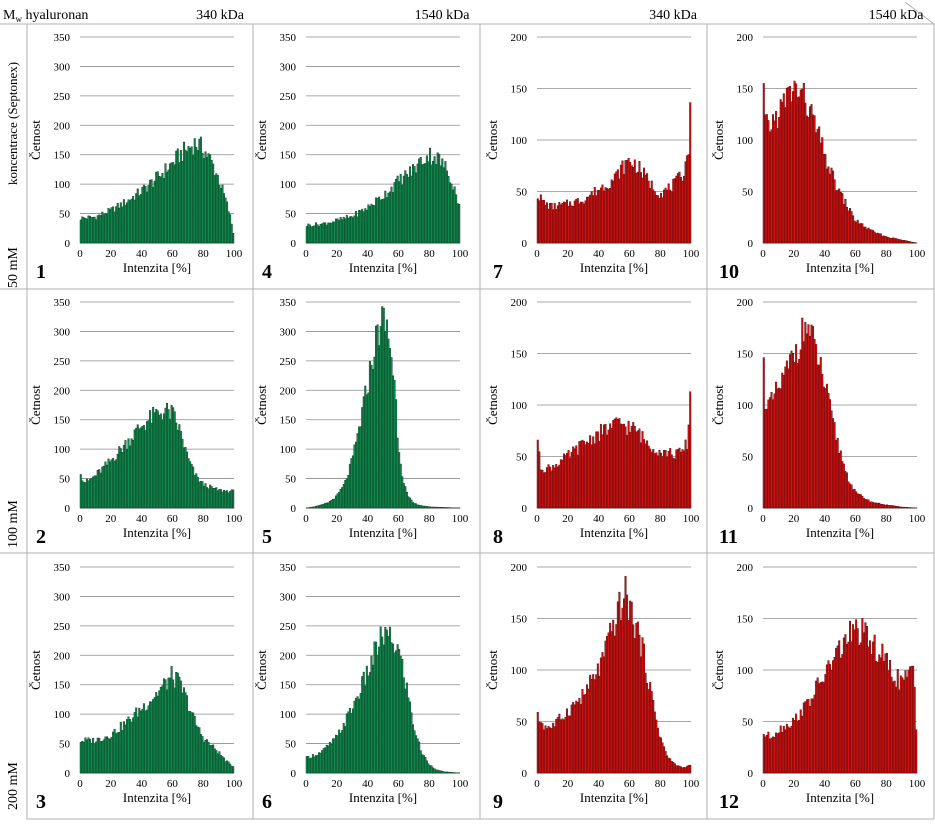 This screenshot has height=825, width=935. Describe the element at coordinates (157, 797) in the screenshot. I see `x-axis-label: Intenzita [%]` at that location.